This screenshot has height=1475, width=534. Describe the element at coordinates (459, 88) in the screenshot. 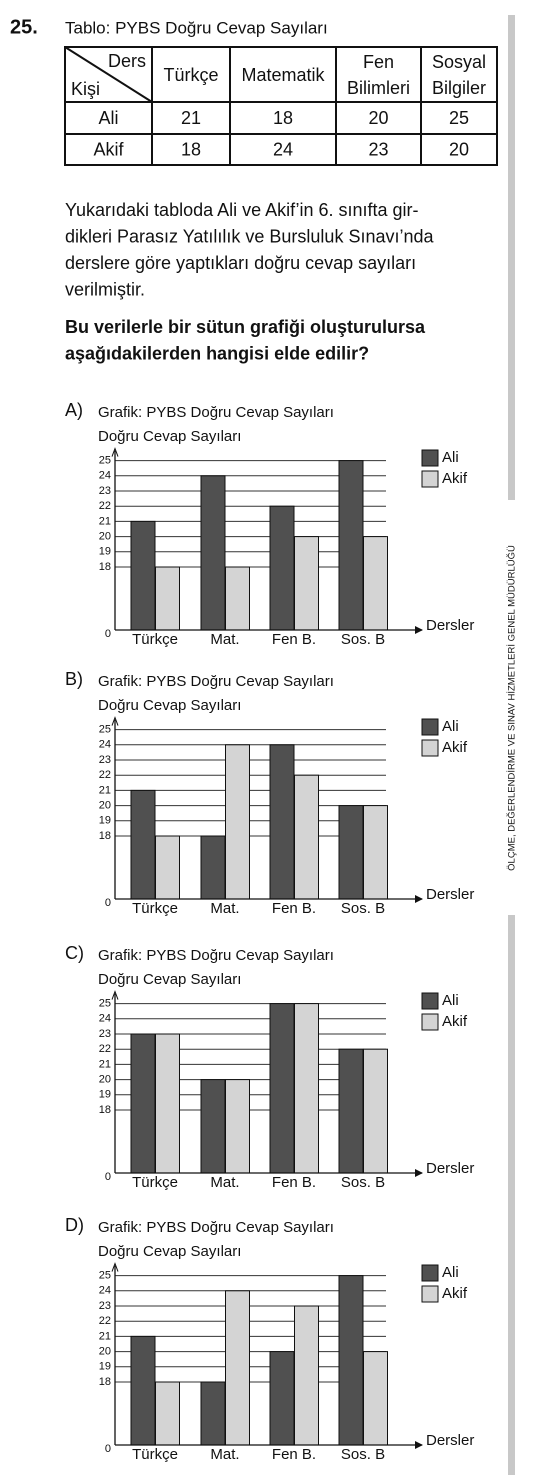

I see `table-header: Bilgiler` at that location.